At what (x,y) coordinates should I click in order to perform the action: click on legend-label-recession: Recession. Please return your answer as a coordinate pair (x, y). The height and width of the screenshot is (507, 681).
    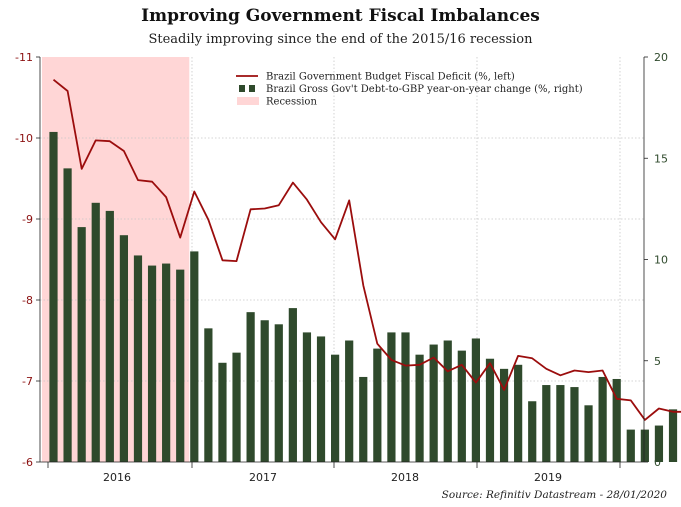
    Looking at the image, I should click on (291, 102).